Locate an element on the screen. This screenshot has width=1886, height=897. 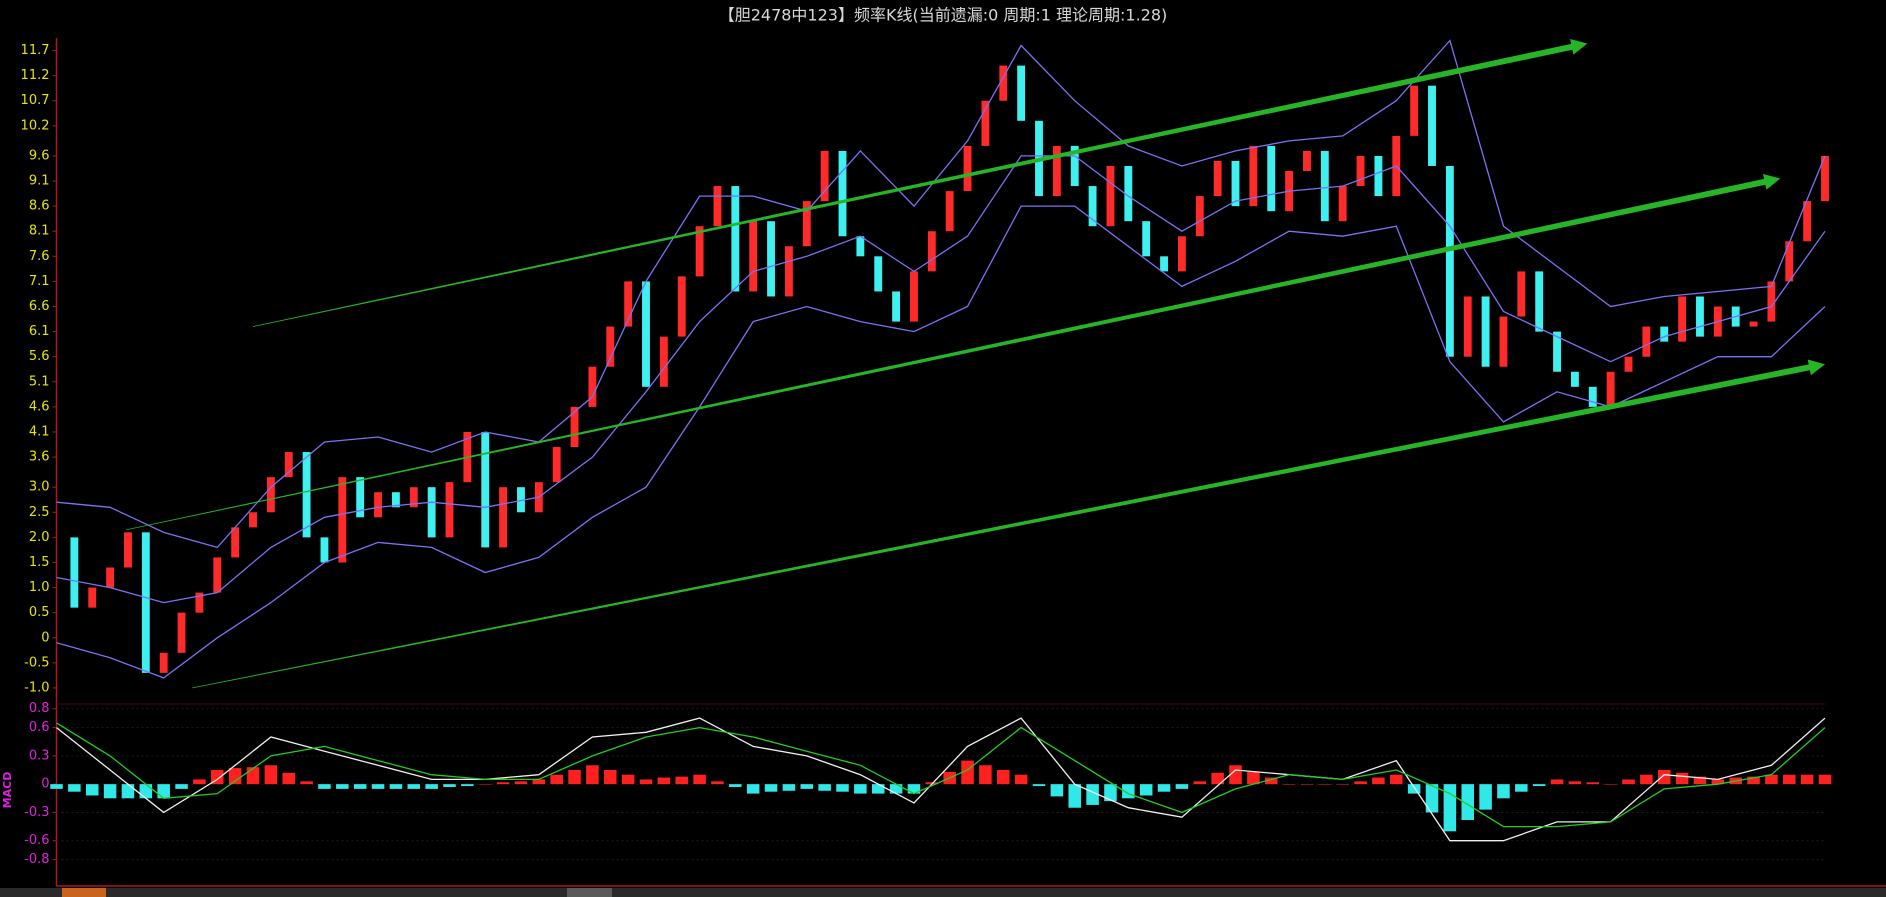
y-tick-label: 9.1 is located at coordinates (39, 181).